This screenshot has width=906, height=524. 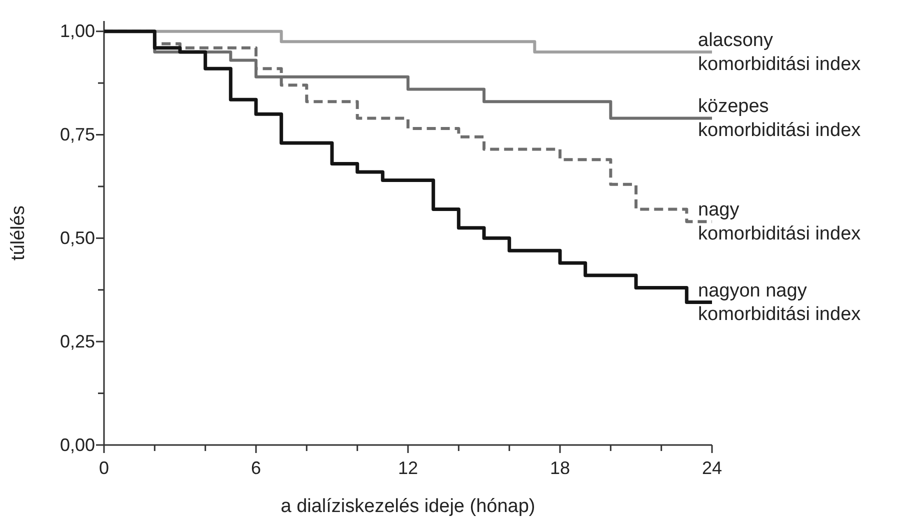 What do you see at coordinates (104, 468) in the screenshot?
I see `x-tick-label: 0` at bounding box center [104, 468].